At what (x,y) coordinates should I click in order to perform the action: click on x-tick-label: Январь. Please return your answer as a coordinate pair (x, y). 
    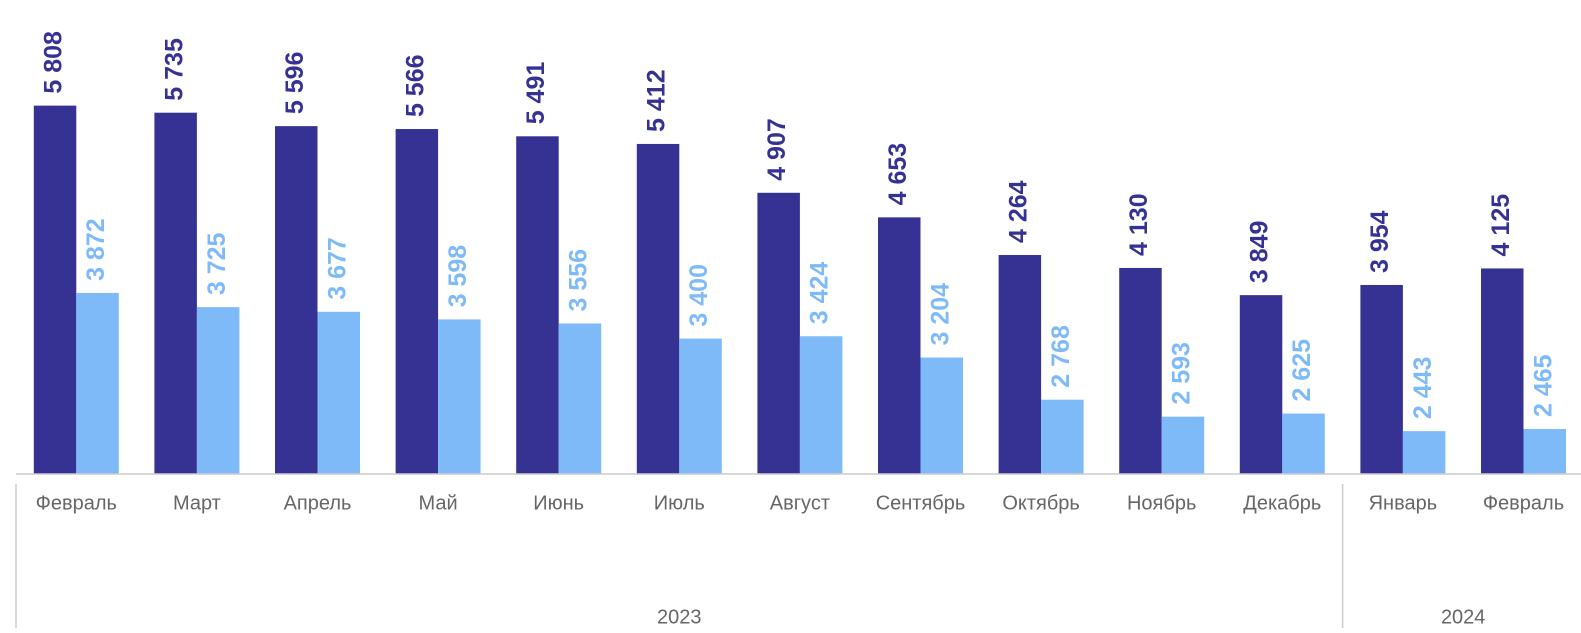
    Looking at the image, I should click on (1403, 503).